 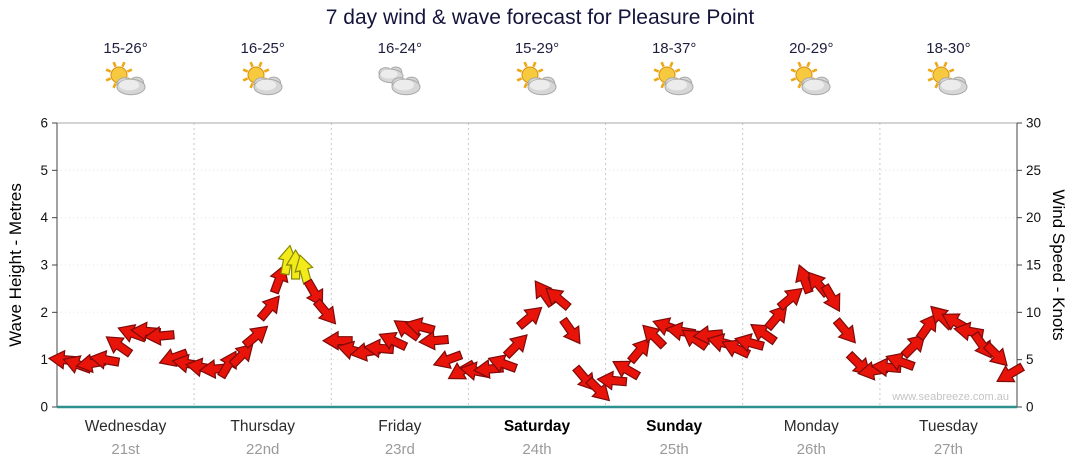 What do you see at coordinates (674, 48) in the screenshot?
I see `temp-range-label: 18-37°` at bounding box center [674, 48].